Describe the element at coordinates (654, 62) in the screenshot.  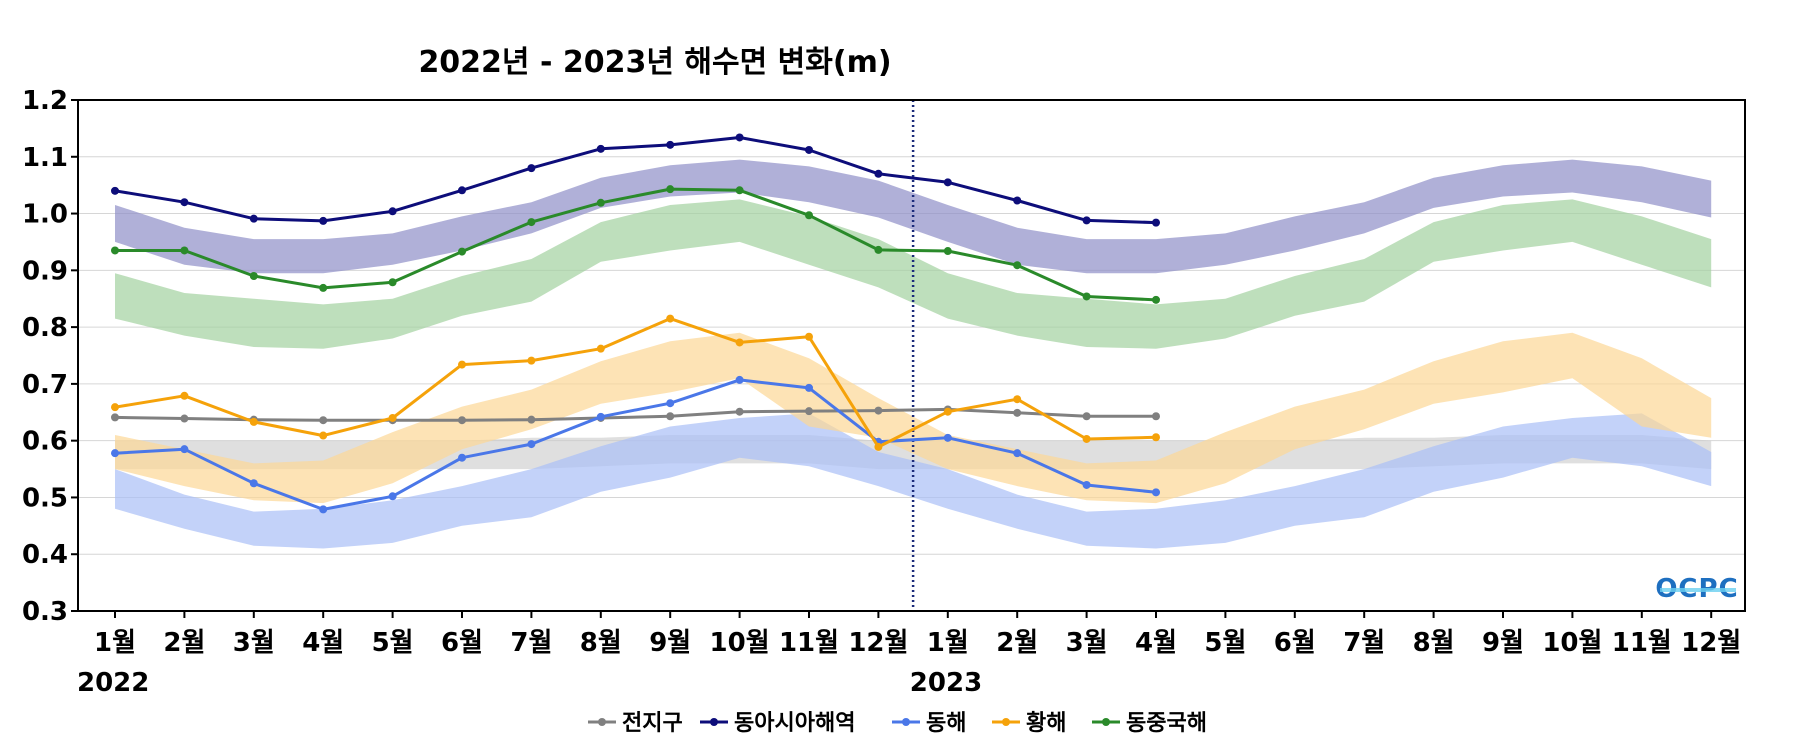
I see `chart-title: 2022년 - 2023년 해수면 변화(m)` at that location.